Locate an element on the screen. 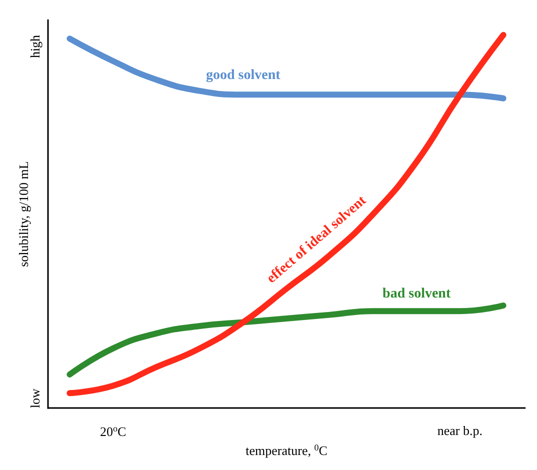  series-label: bad solvent is located at coordinates (416, 294).